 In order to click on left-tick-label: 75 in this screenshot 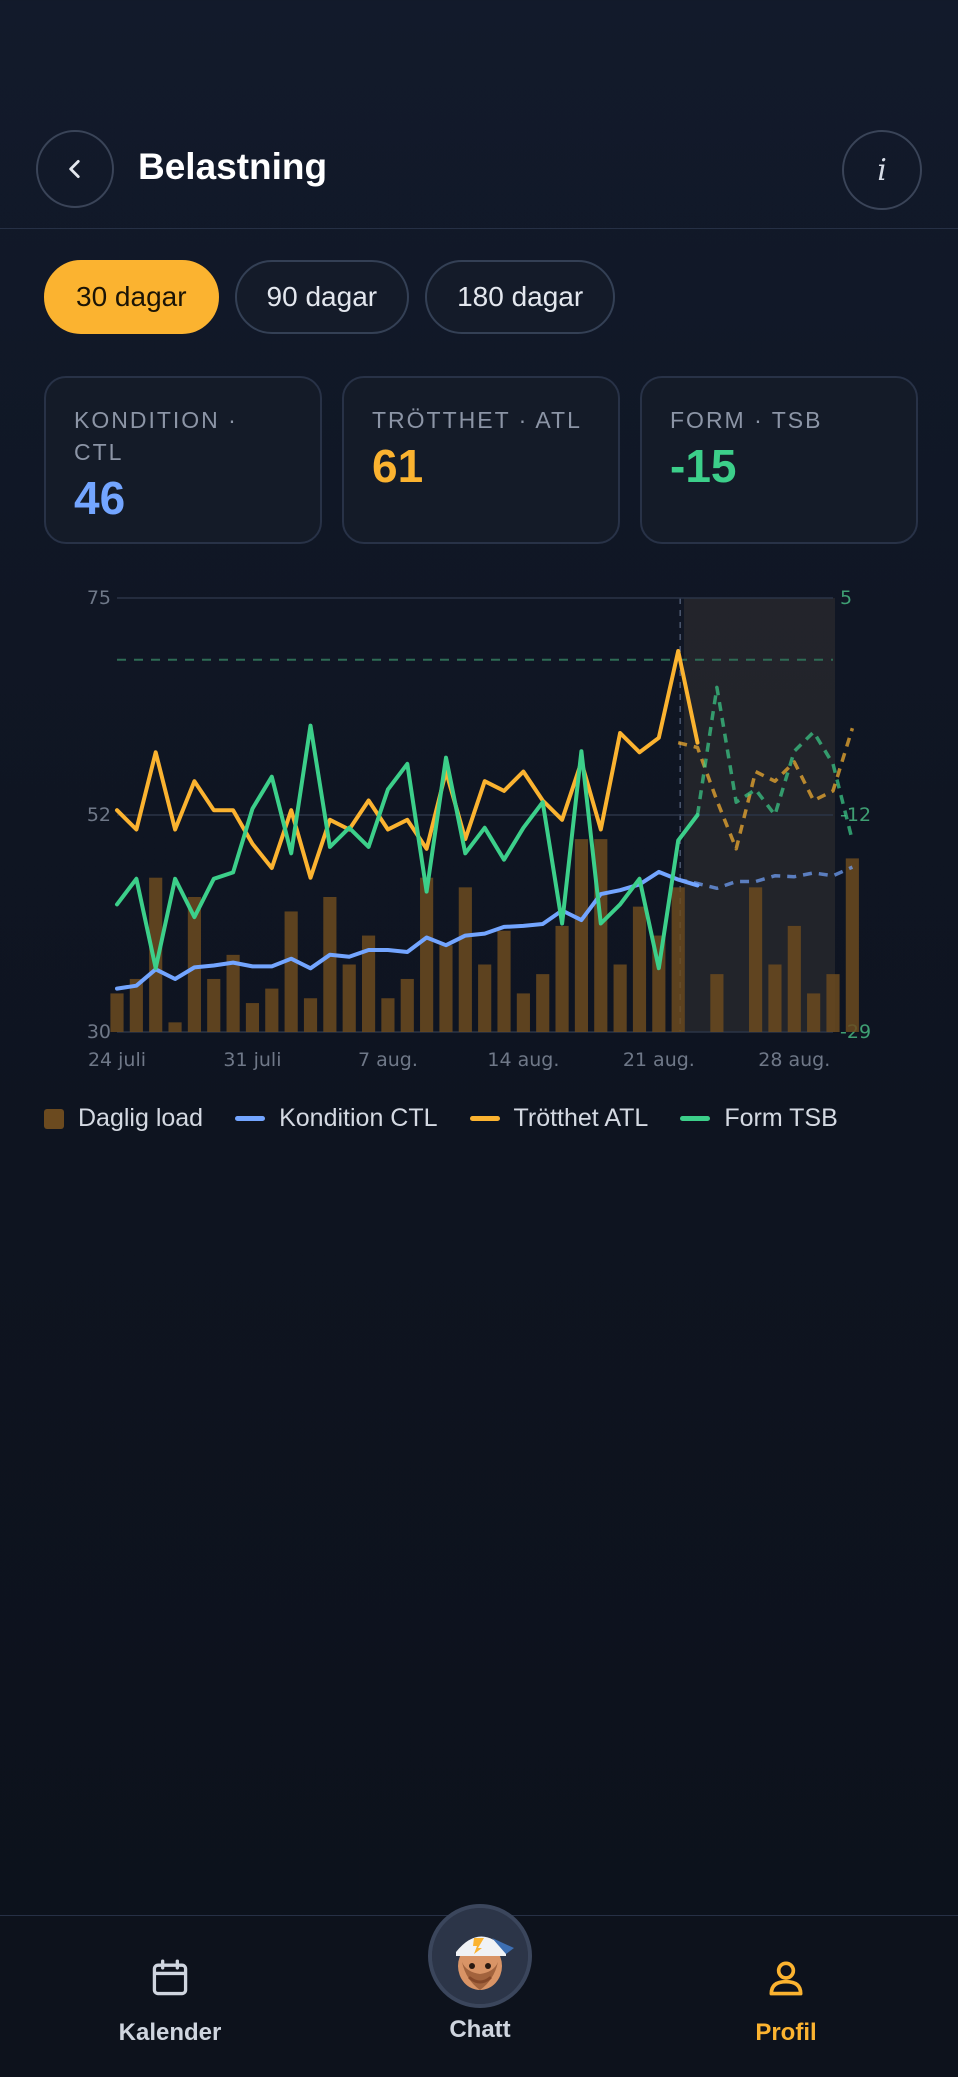, I will do `click(99, 598)`.